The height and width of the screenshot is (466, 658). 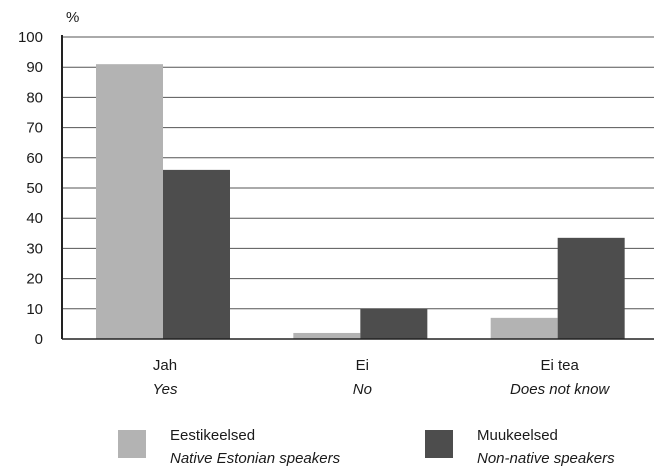 I want to click on y-tick-label: 70, so click(x=34, y=128).